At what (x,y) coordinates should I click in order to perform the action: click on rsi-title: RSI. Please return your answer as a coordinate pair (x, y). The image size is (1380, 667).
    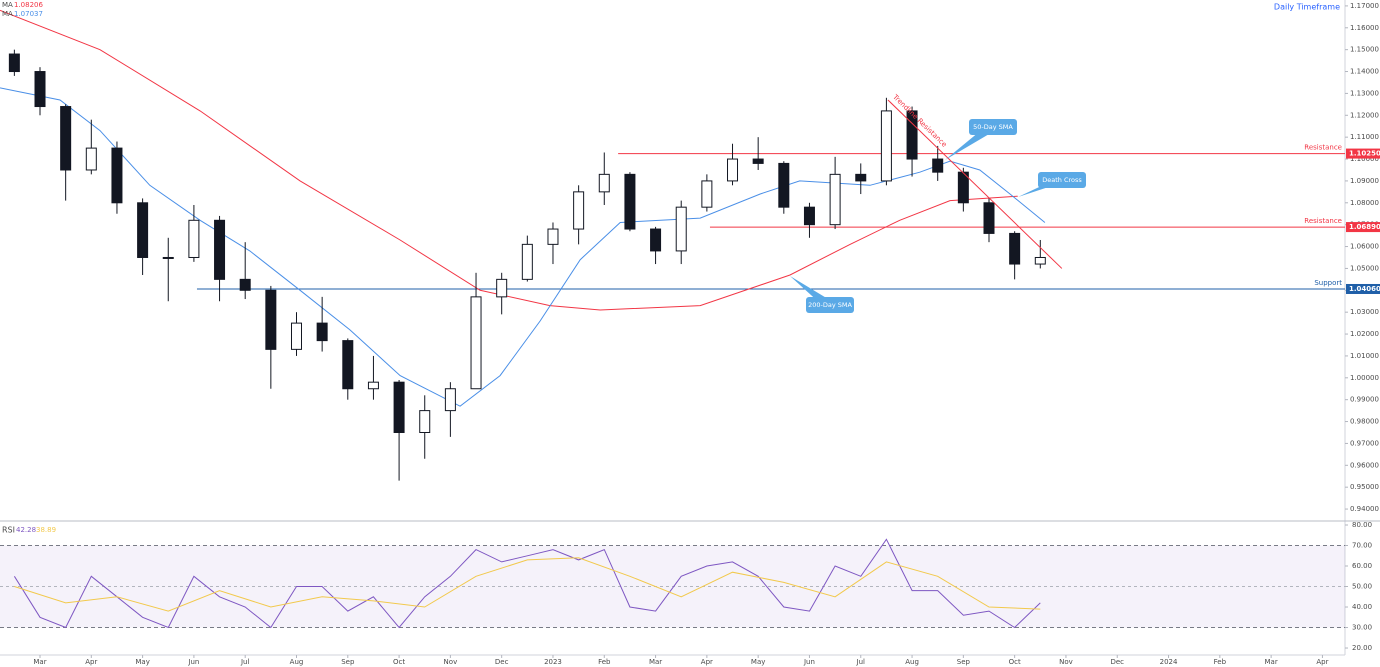
    Looking at the image, I should click on (8, 530).